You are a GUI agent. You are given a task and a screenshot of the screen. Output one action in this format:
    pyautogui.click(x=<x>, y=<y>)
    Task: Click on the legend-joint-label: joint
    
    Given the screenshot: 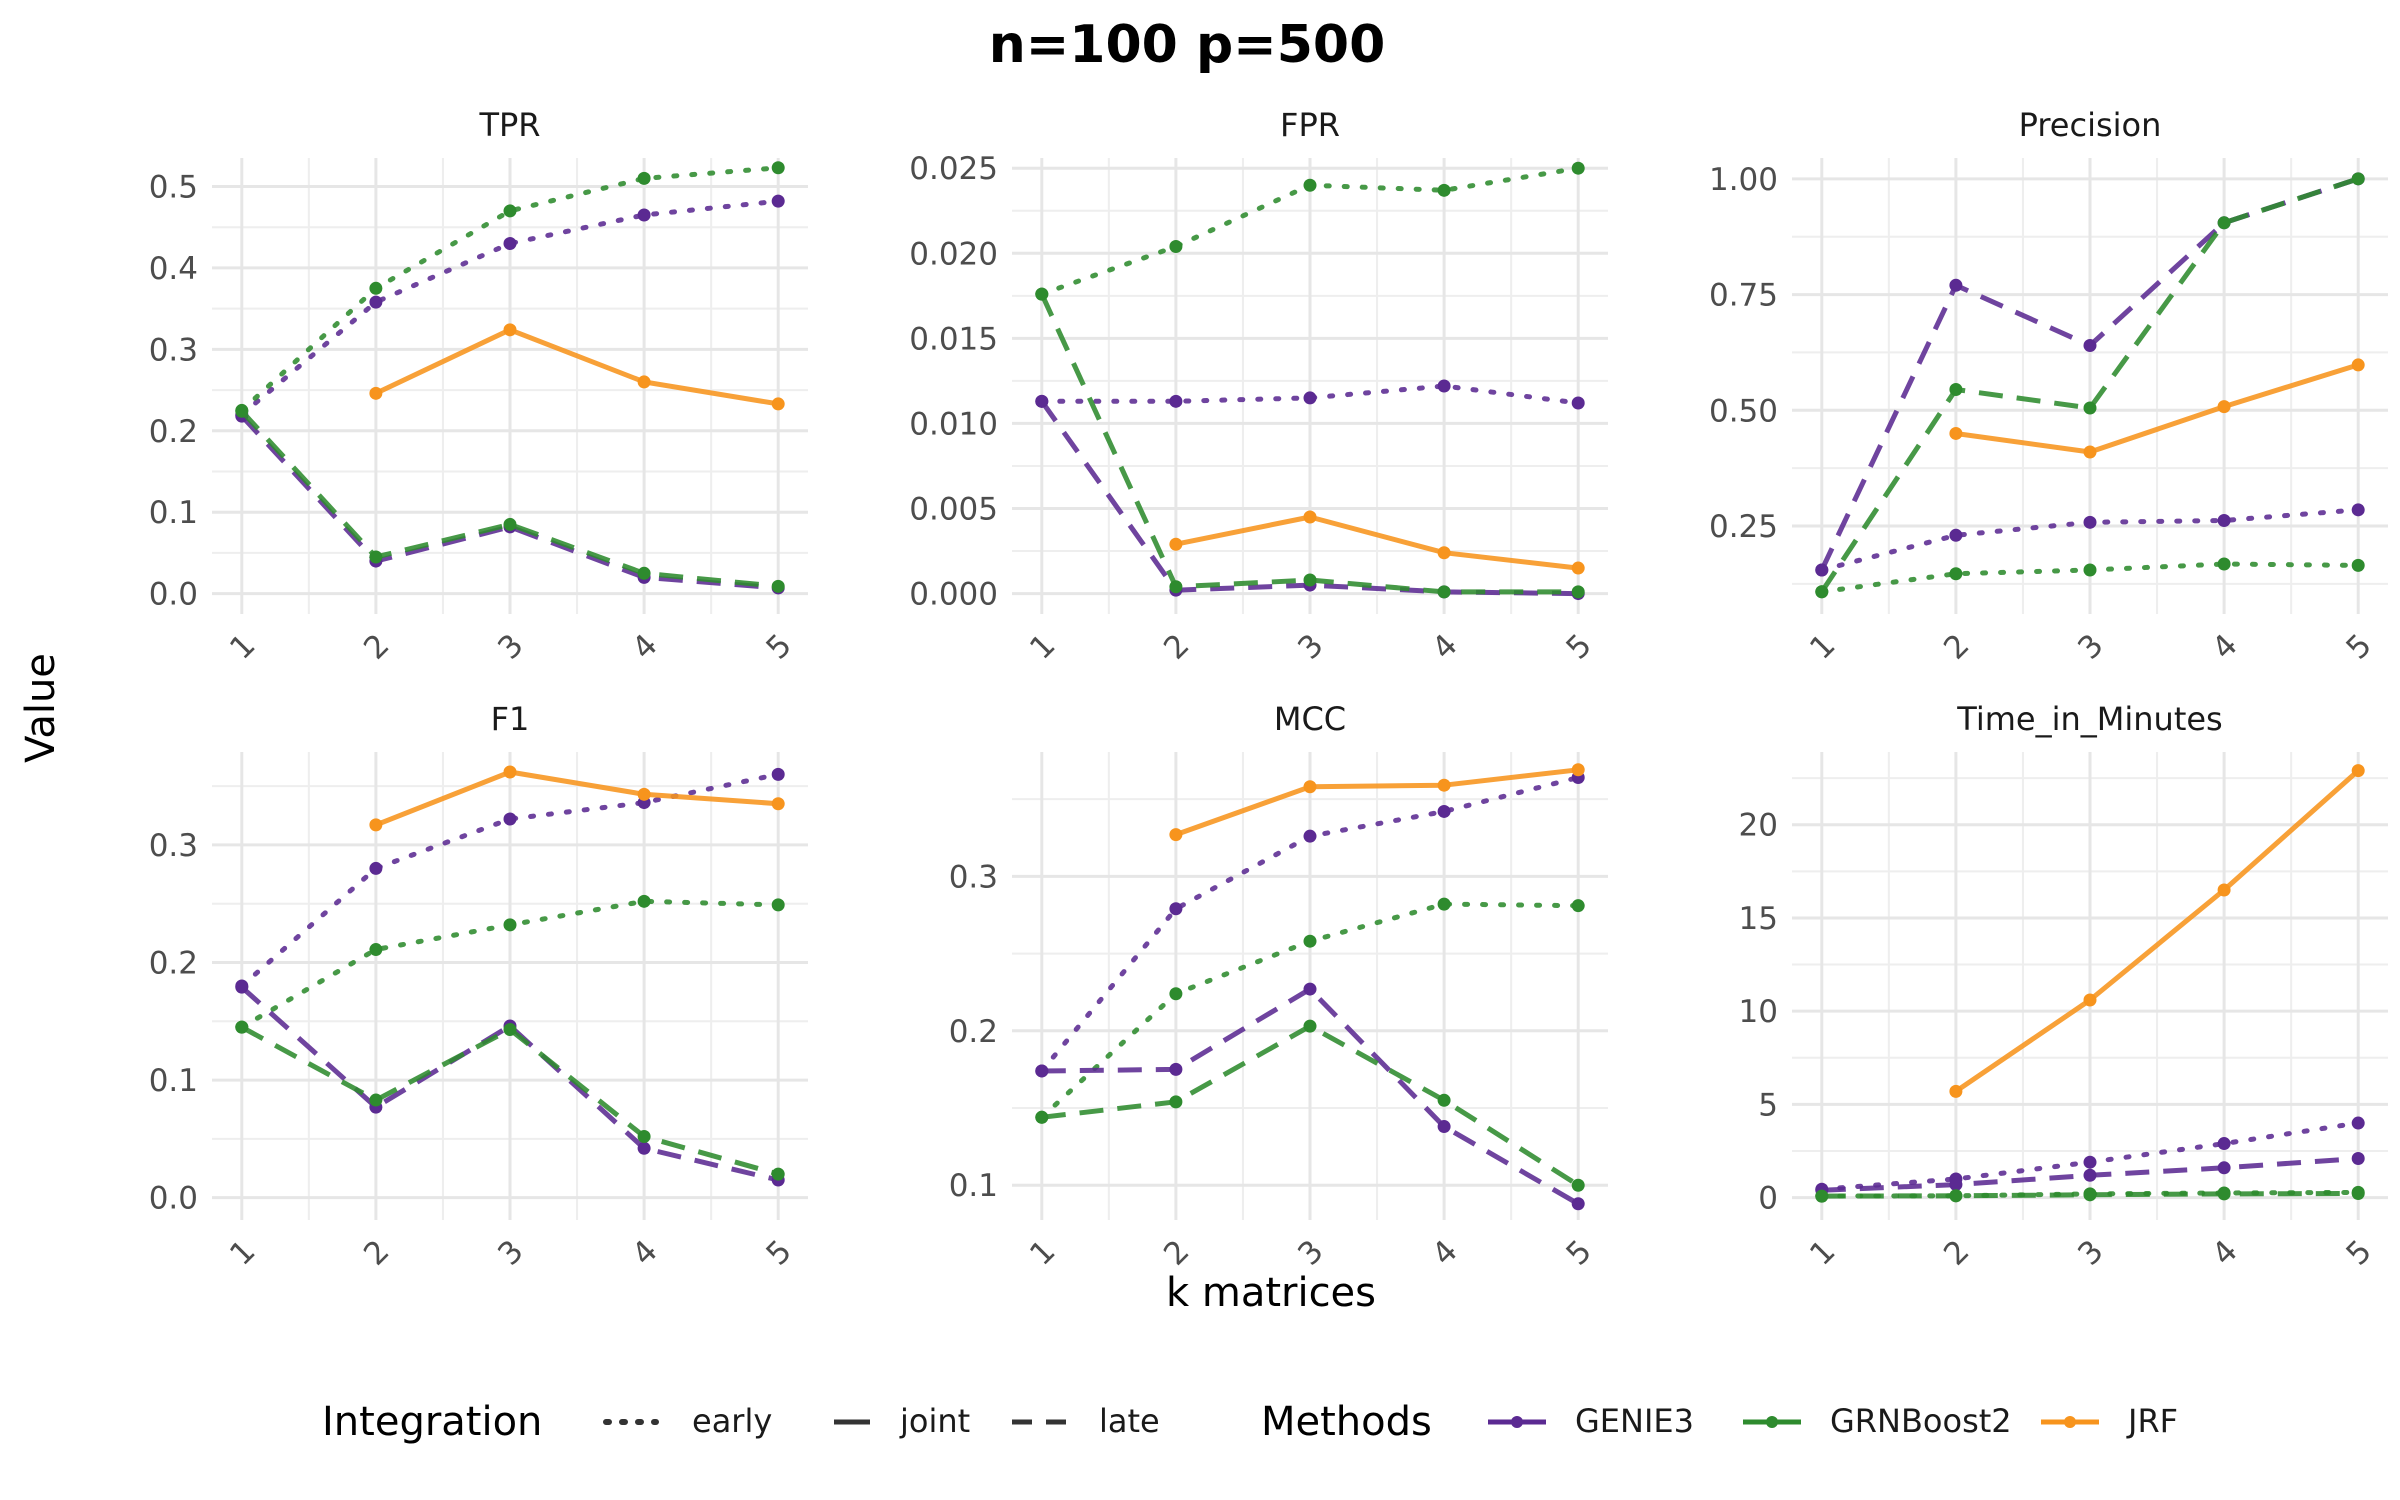 What is the action you would take?
    pyautogui.click(x=934, y=1421)
    